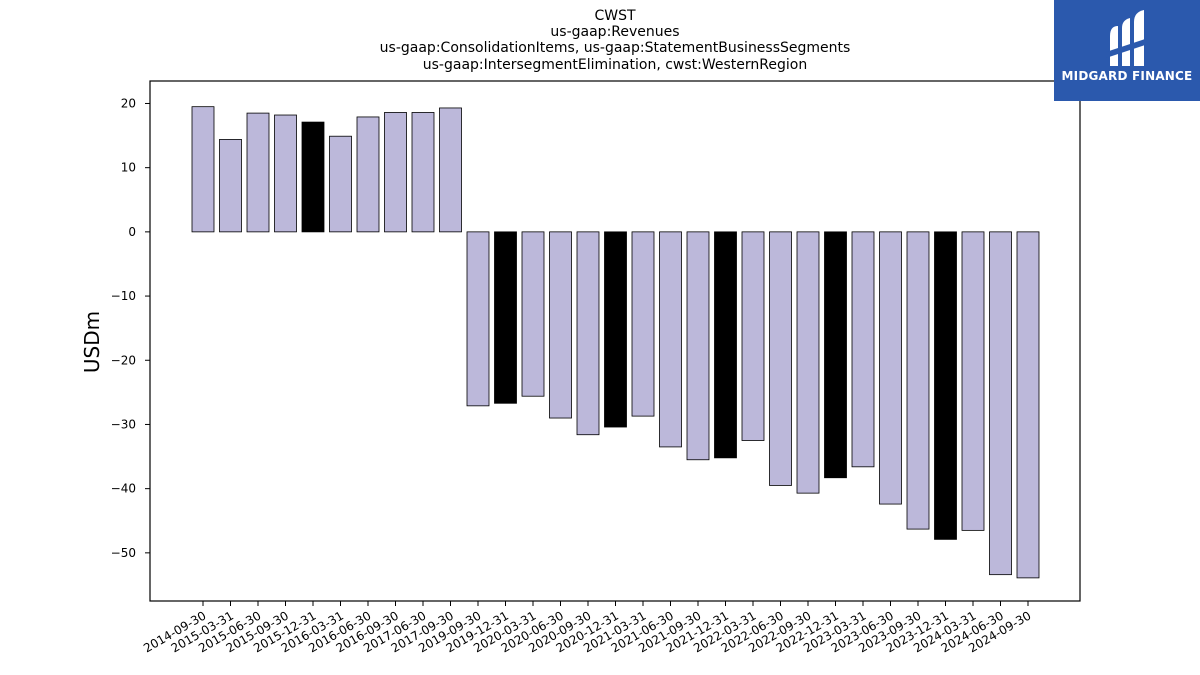 The width and height of the screenshot is (1200, 675). Describe the element at coordinates (123, 553) in the screenshot. I see `y-tick-label: −50` at that location.